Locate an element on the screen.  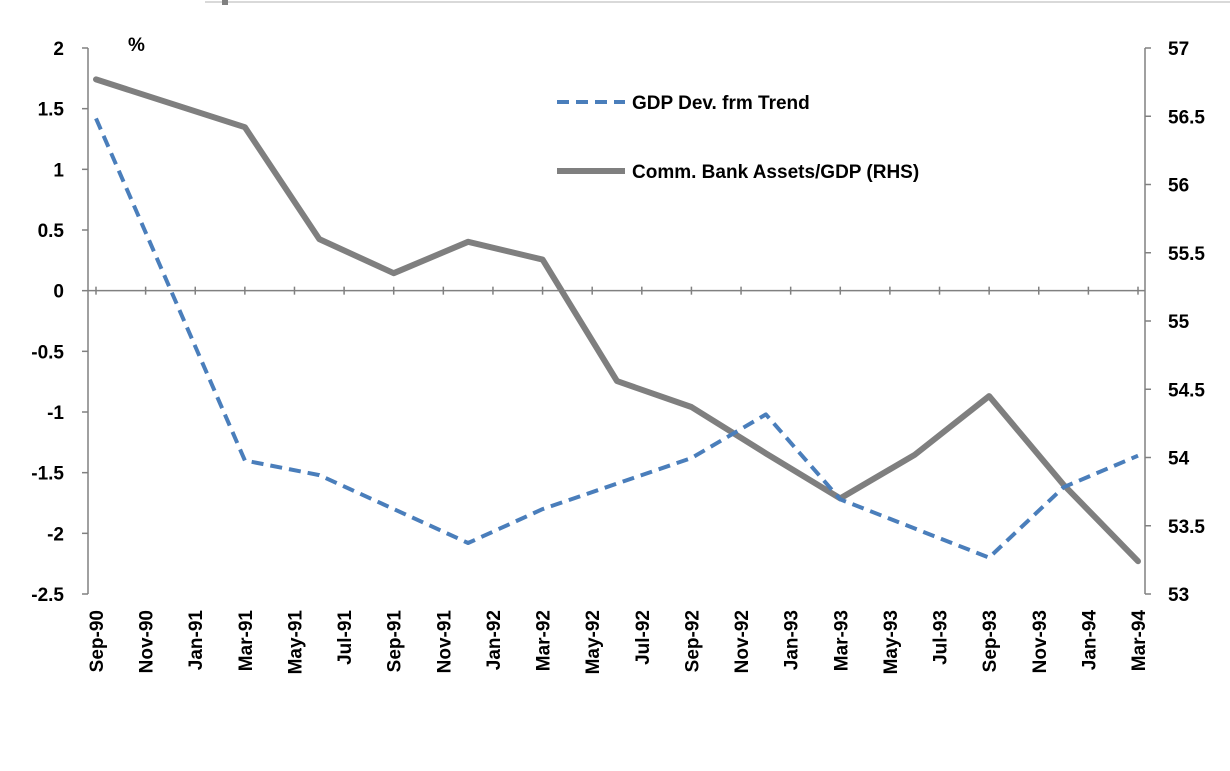
x-tick-label: May-92 is located at coordinates (593, 642).